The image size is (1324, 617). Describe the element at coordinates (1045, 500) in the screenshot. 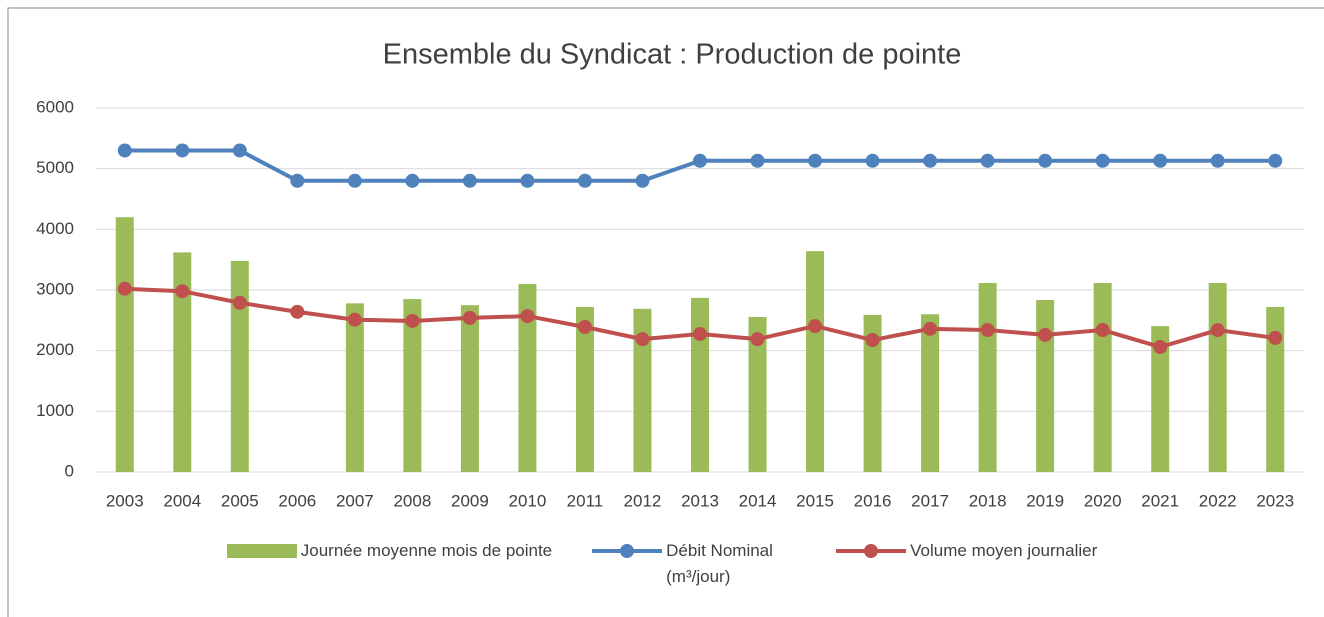

I see `x-tick-label: 2019` at that location.